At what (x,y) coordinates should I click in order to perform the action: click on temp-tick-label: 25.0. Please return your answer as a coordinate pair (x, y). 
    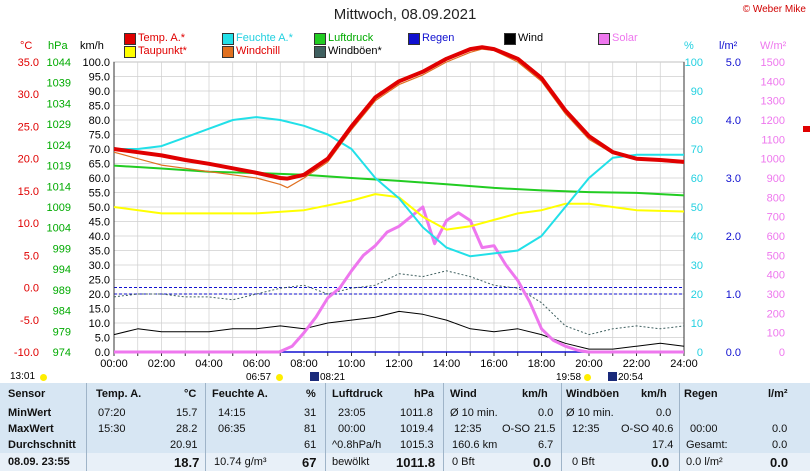
    Looking at the image, I should click on (28, 127).